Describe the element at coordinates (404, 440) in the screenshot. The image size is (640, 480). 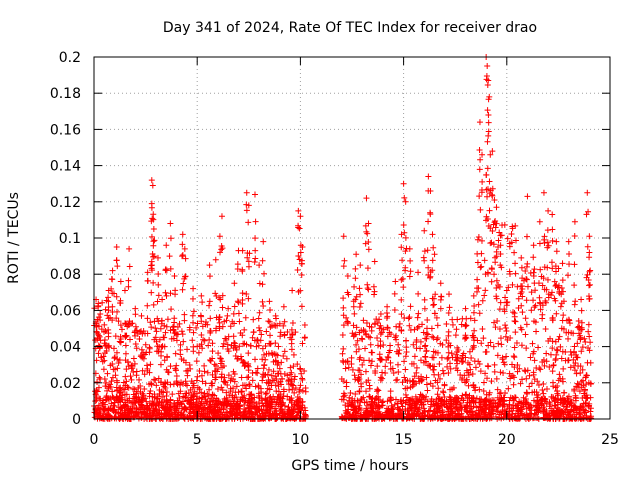
I see `x-tick-label: 15` at that location.